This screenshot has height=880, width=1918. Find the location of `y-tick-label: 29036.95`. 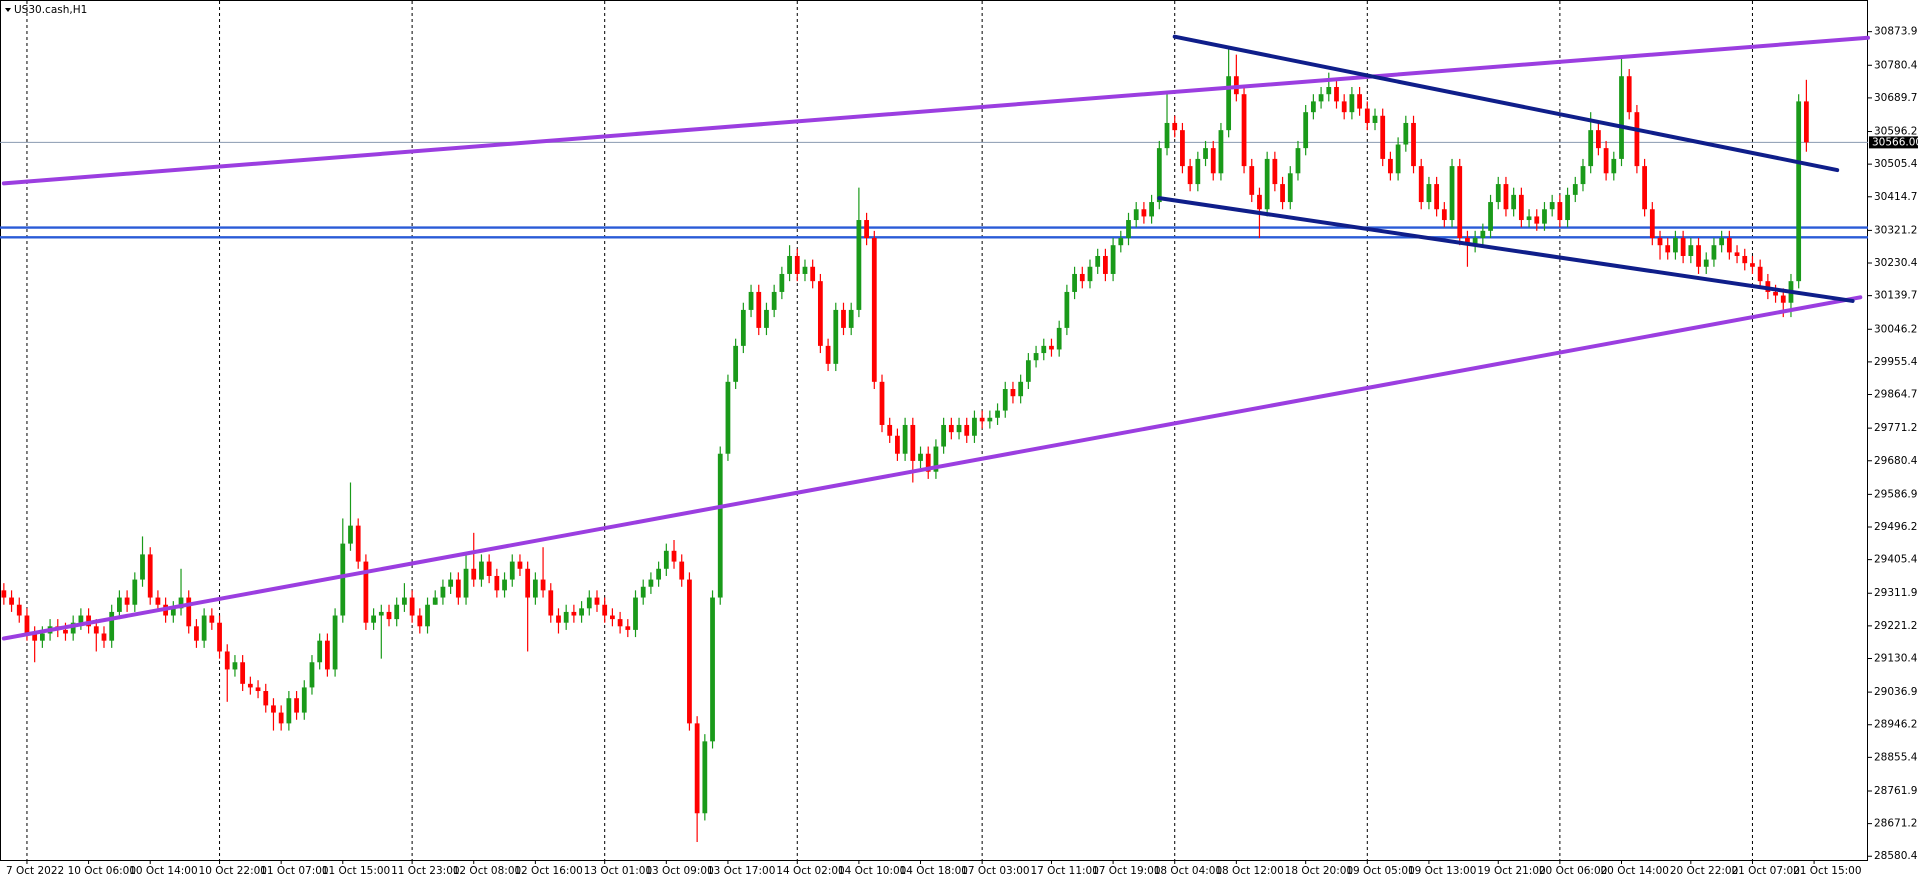

y-tick-label: 29036.95 is located at coordinates (1896, 692).